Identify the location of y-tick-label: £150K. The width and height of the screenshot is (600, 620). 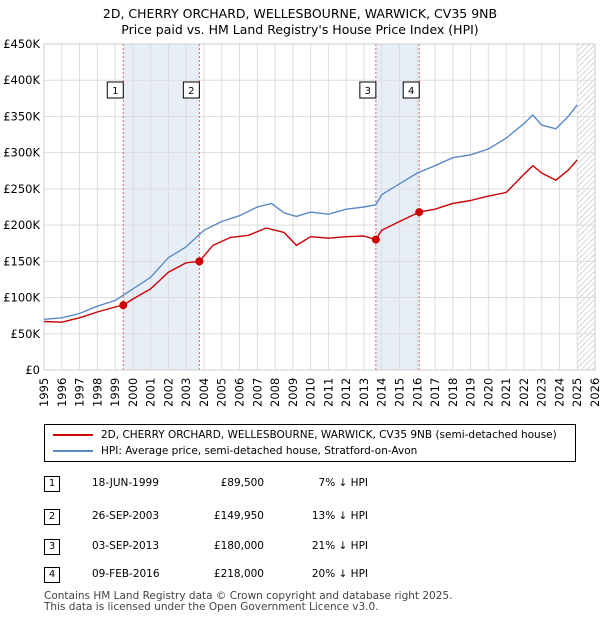
(21, 261).